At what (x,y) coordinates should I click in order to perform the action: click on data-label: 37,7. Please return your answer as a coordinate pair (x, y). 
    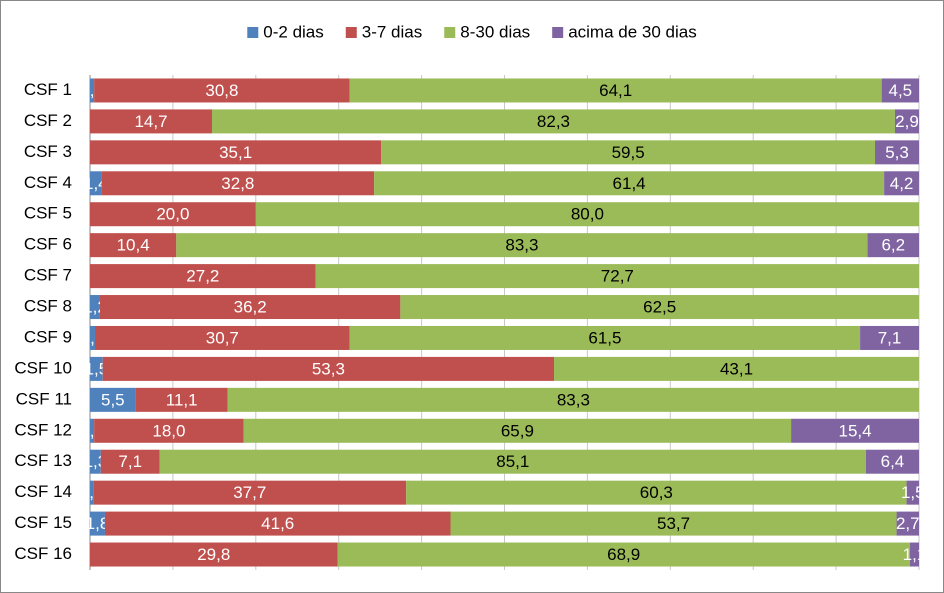
    Looking at the image, I should click on (249, 492).